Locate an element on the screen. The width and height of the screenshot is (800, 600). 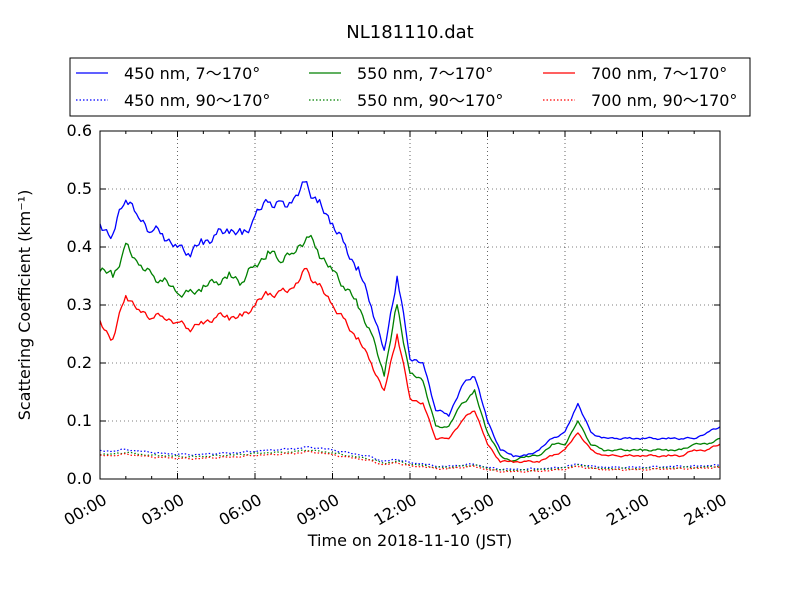
y-tick-label: 0.3 is located at coordinates (79, 304).